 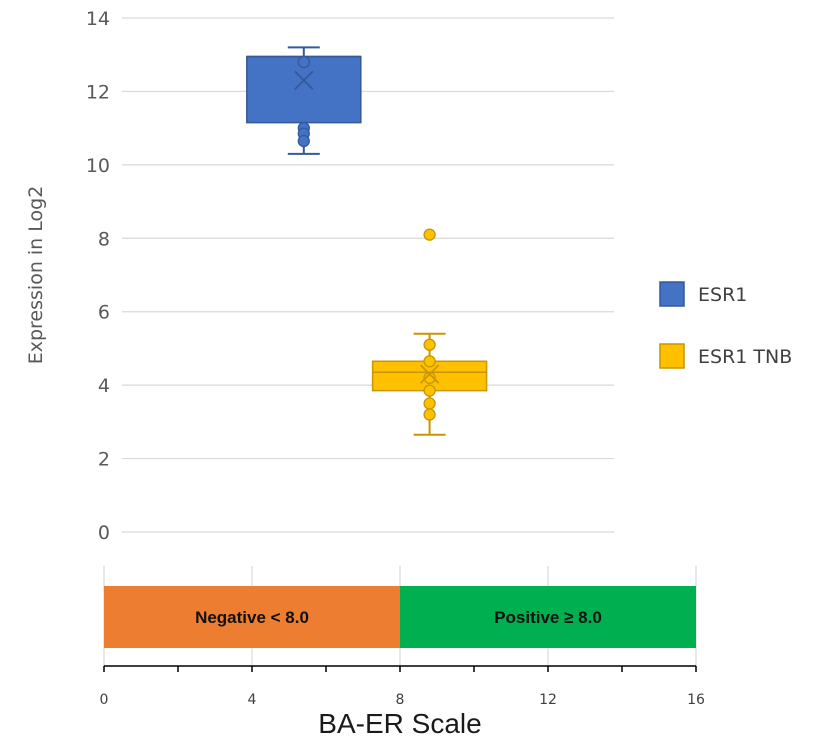 What do you see at coordinates (98, 92) in the screenshot?
I see `box-plot-y-tick-label: 12` at bounding box center [98, 92].